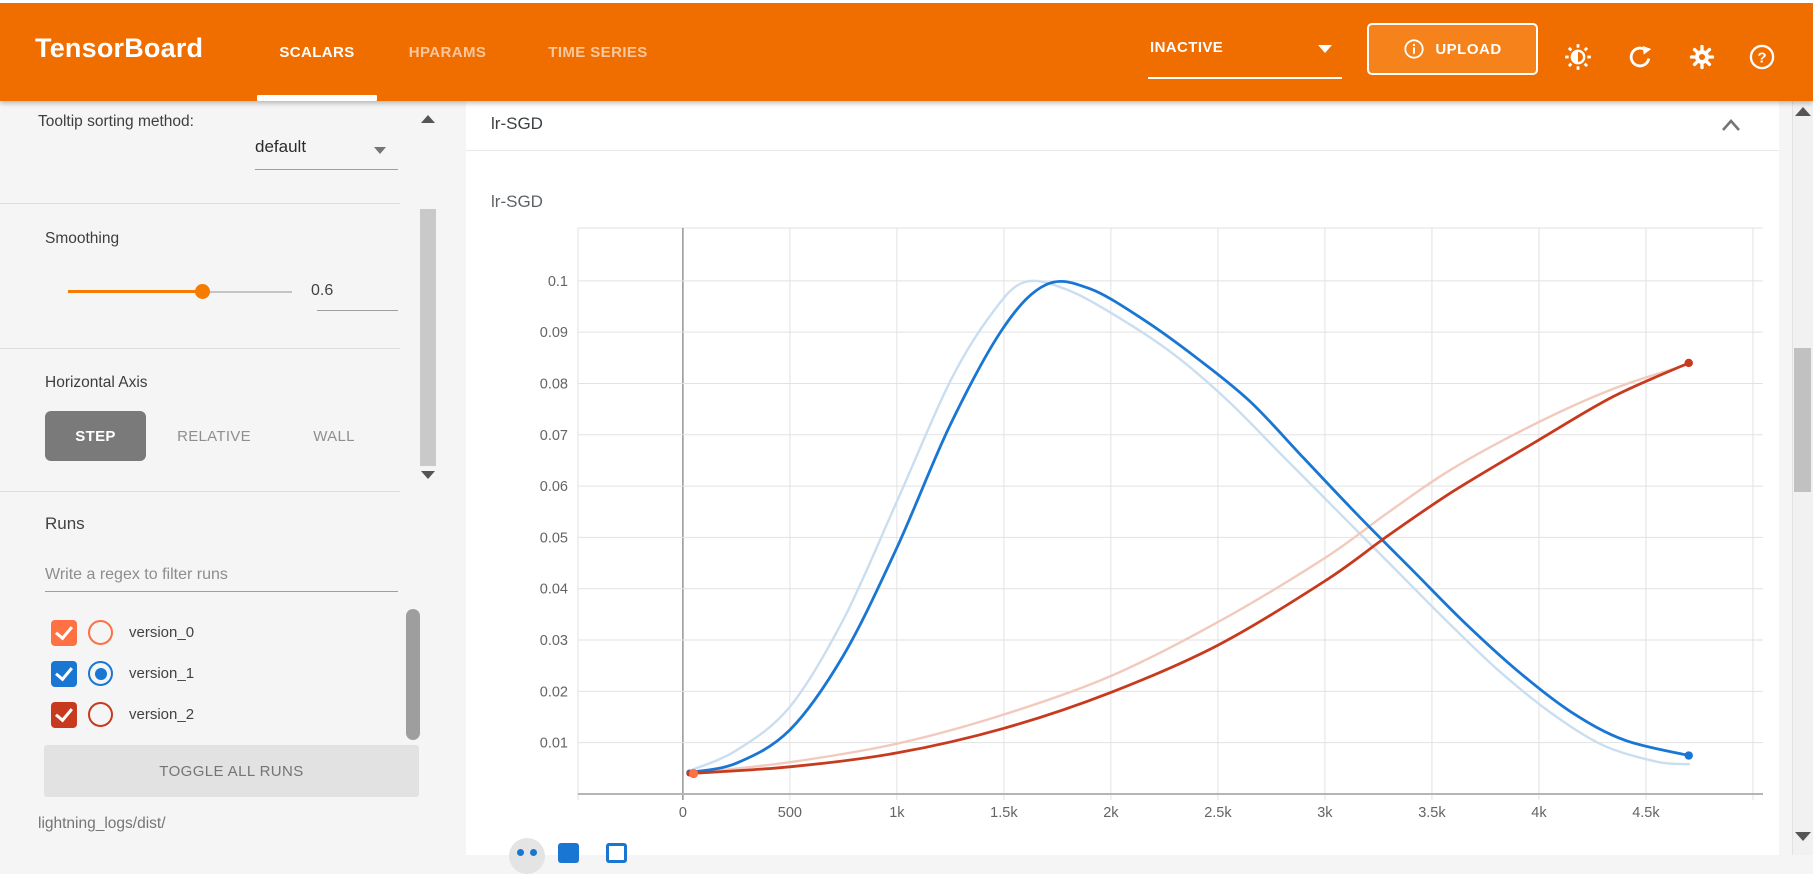 This screenshot has height=874, width=1813. Describe the element at coordinates (906, 1) in the screenshot. I see `window-top-strip` at that location.